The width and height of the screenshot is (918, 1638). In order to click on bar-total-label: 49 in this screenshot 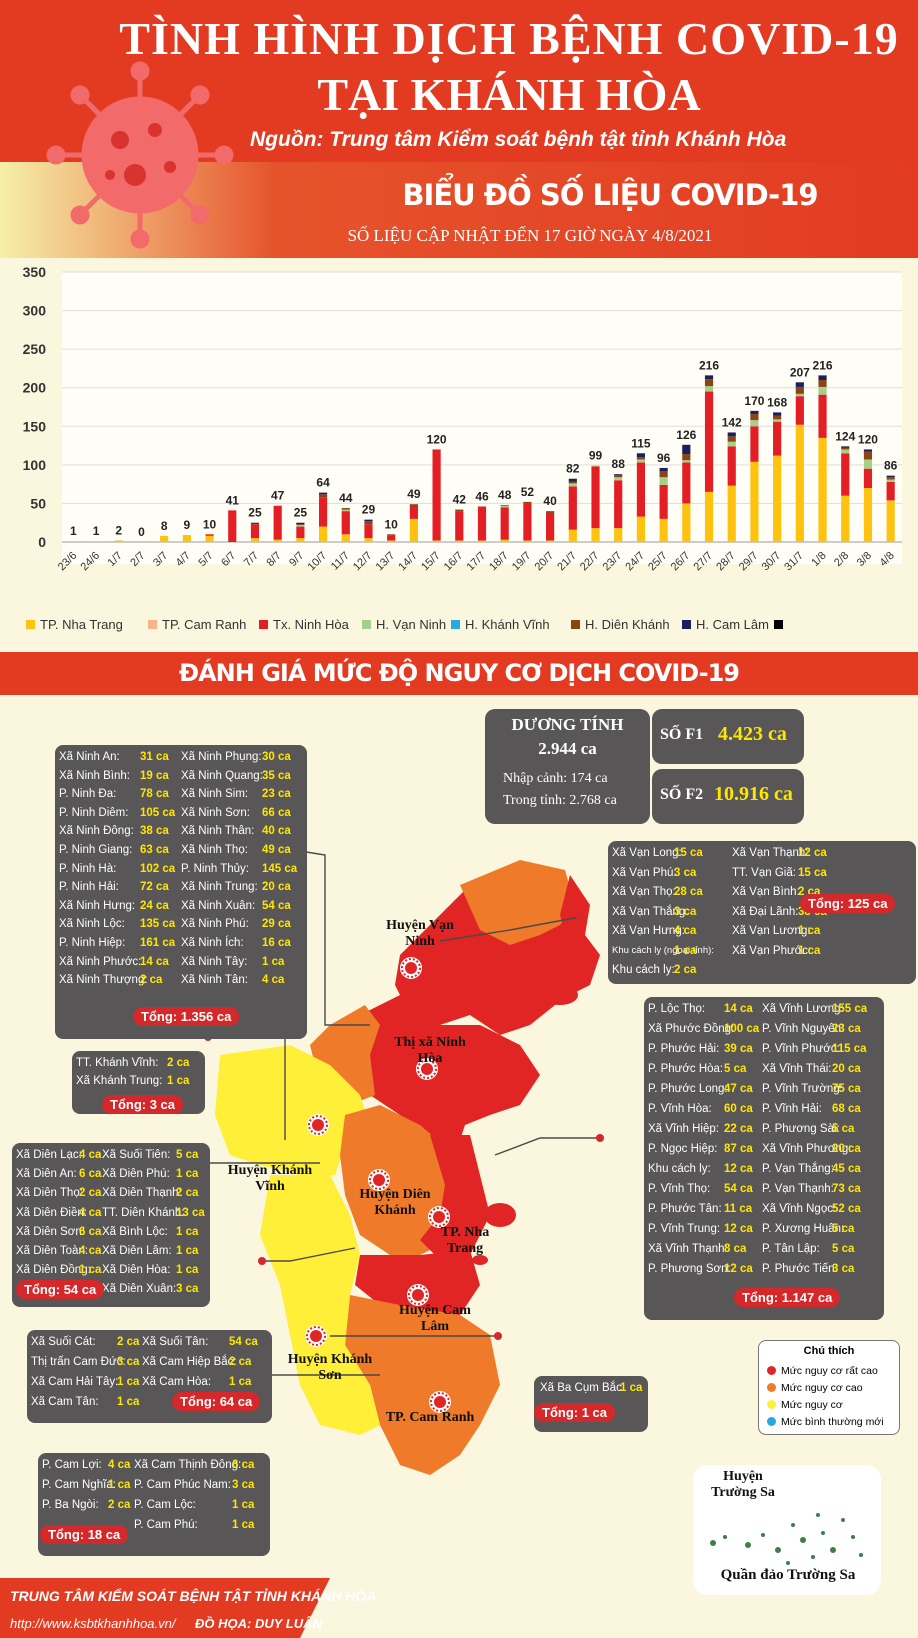, I will do `click(414, 494)`.